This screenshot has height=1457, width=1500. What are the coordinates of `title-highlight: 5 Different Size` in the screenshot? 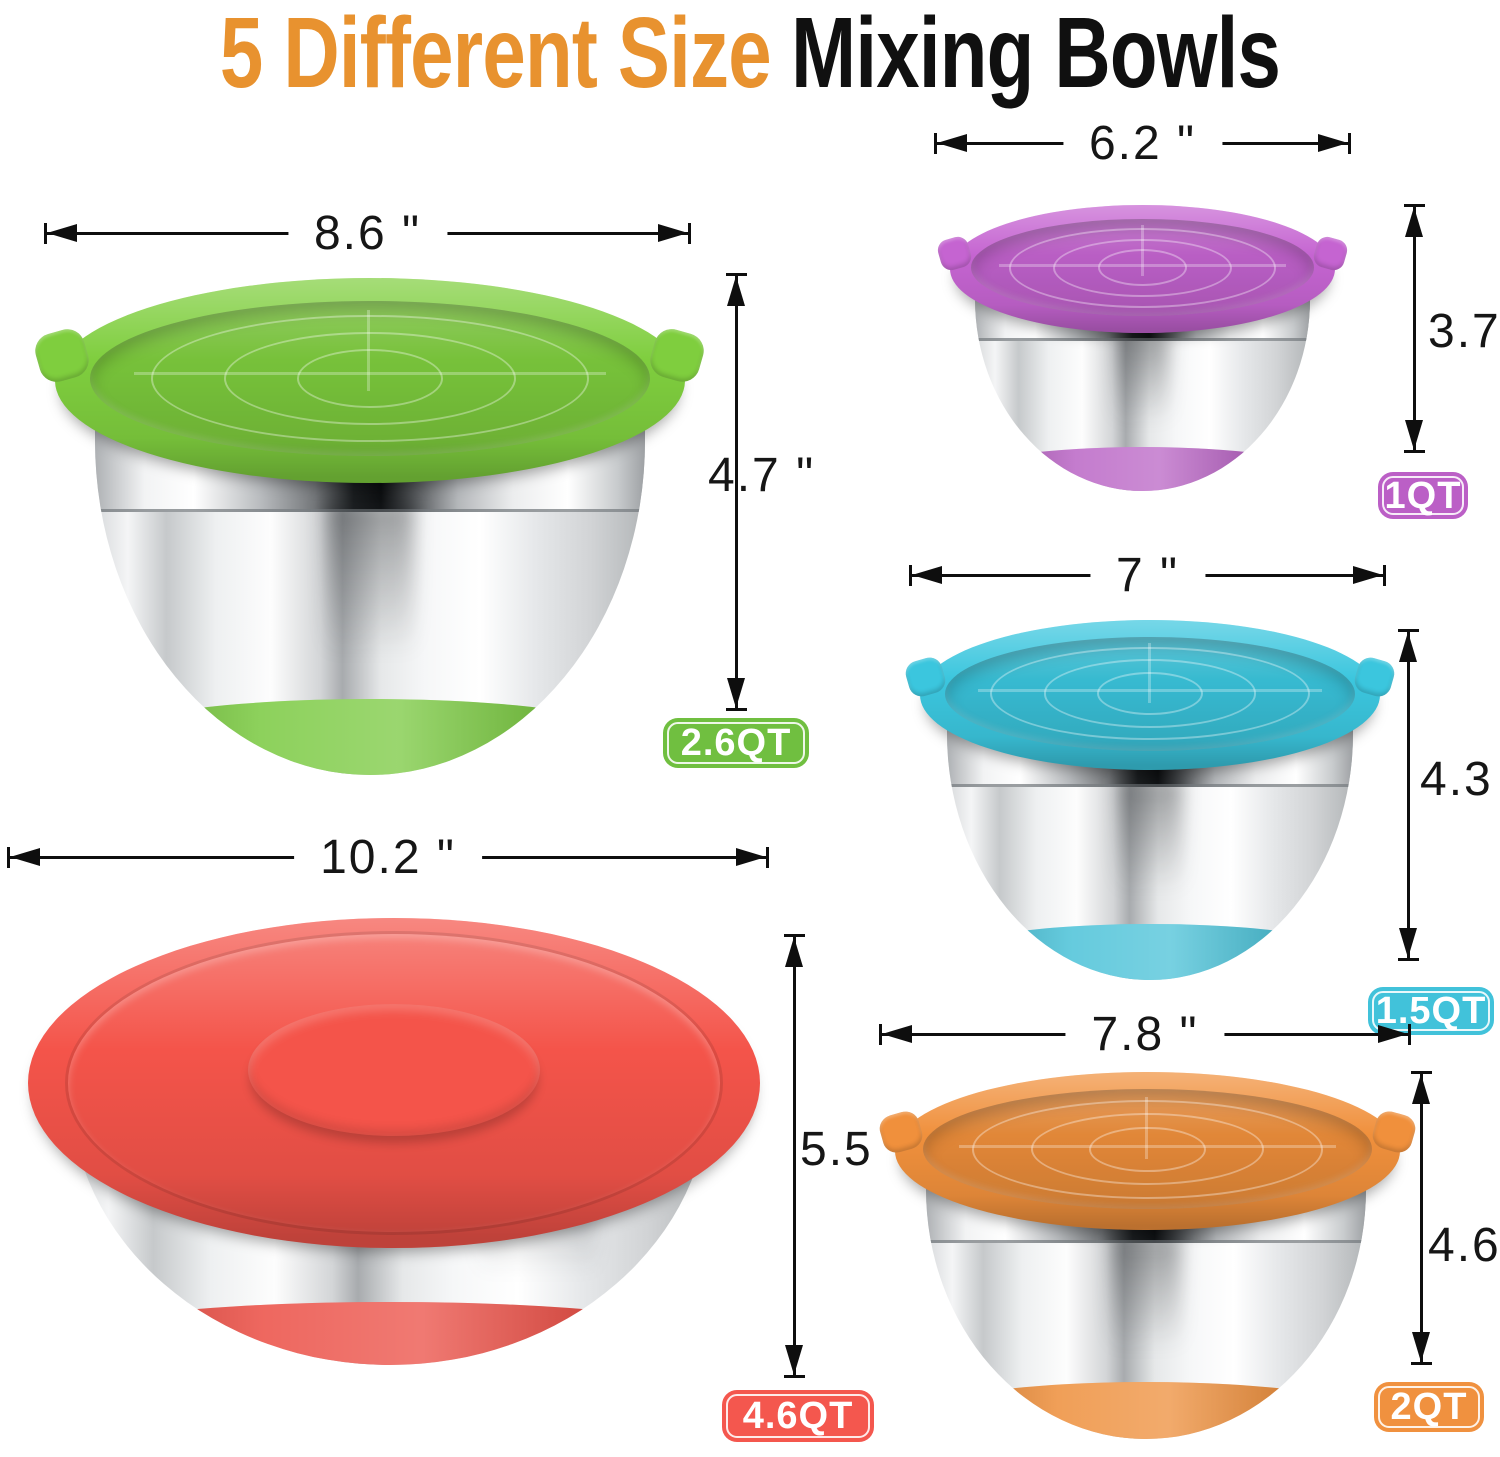 It's located at (495, 54).